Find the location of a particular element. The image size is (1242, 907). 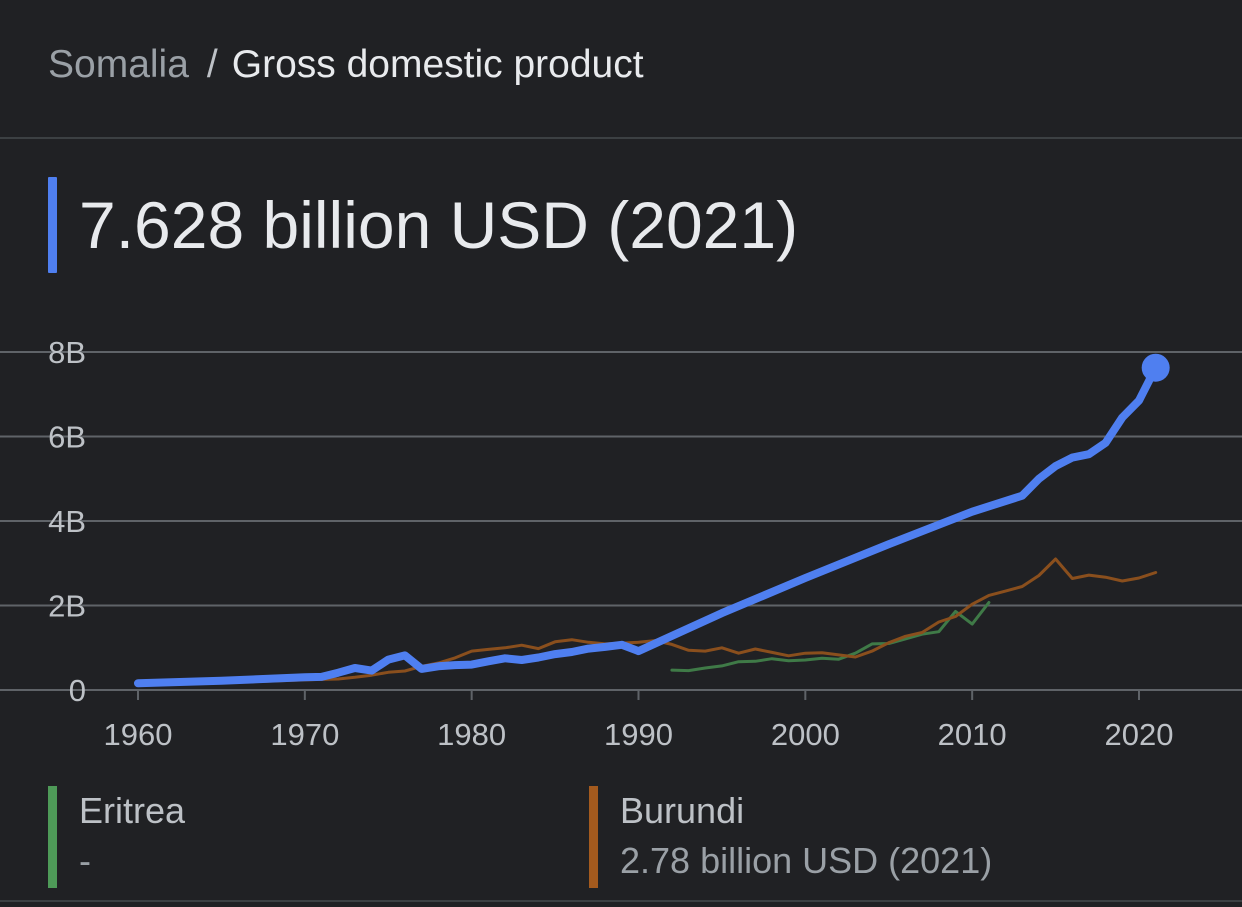

legend-name-burundi: Burundi is located at coordinates (682, 810).